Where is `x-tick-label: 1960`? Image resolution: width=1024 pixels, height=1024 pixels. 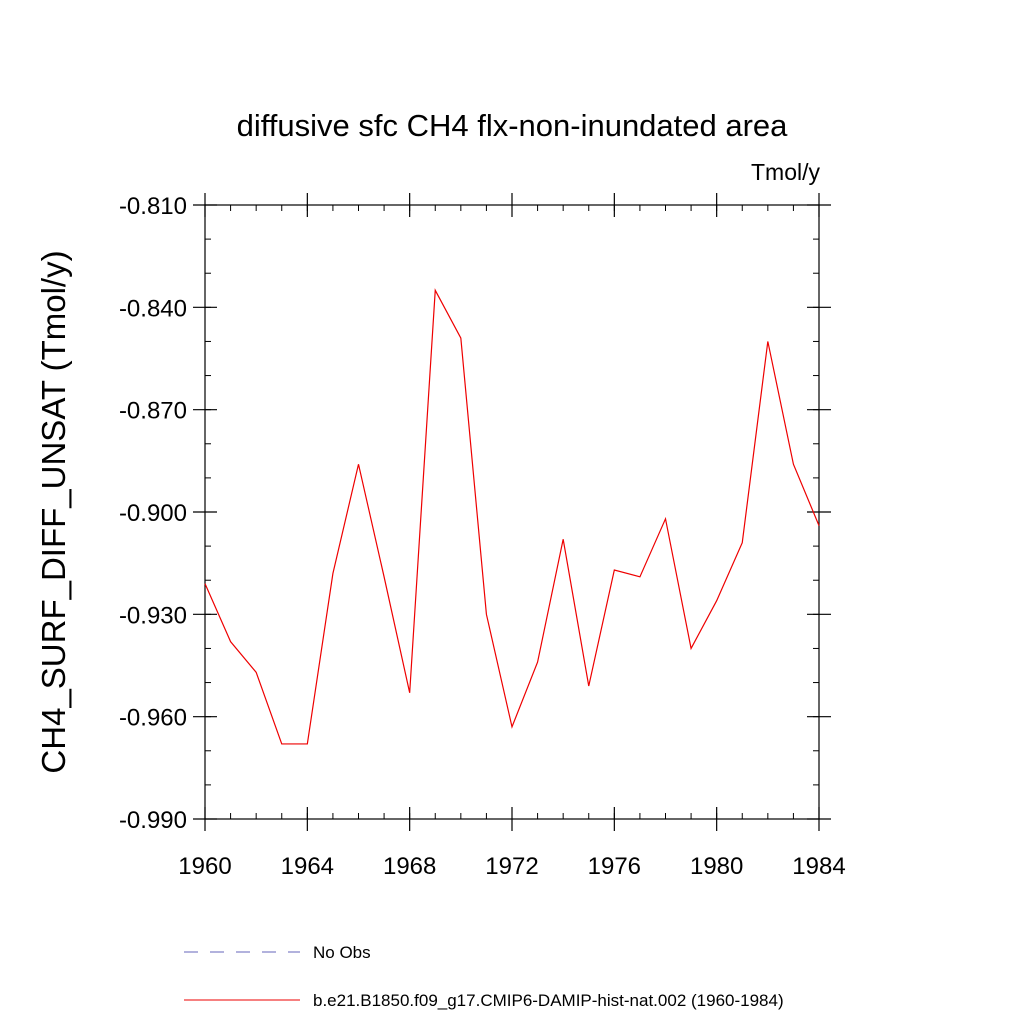 x-tick-label: 1960 is located at coordinates (204, 866).